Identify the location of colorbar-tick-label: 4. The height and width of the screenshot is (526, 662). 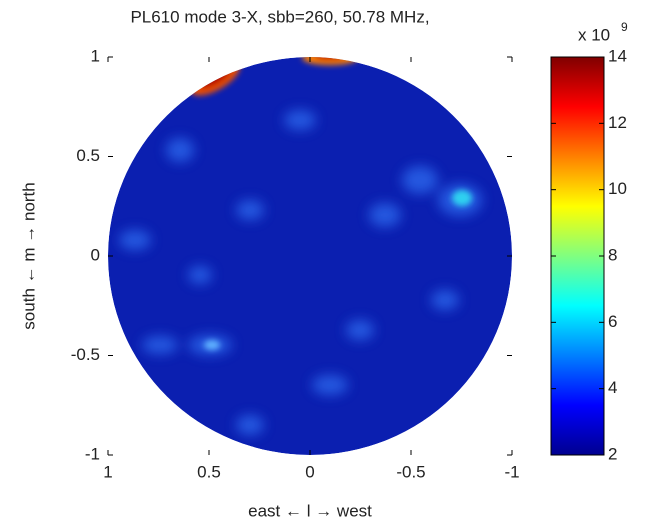
(612, 387).